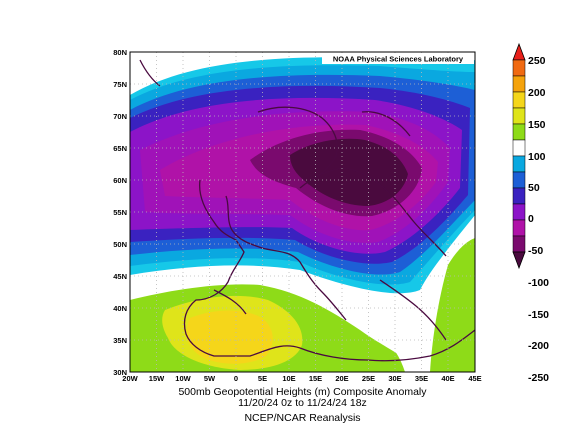 The height and width of the screenshot is (437, 565). What do you see at coordinates (120, 116) in the screenshot?
I see `lat-label-70n: 70N` at bounding box center [120, 116].